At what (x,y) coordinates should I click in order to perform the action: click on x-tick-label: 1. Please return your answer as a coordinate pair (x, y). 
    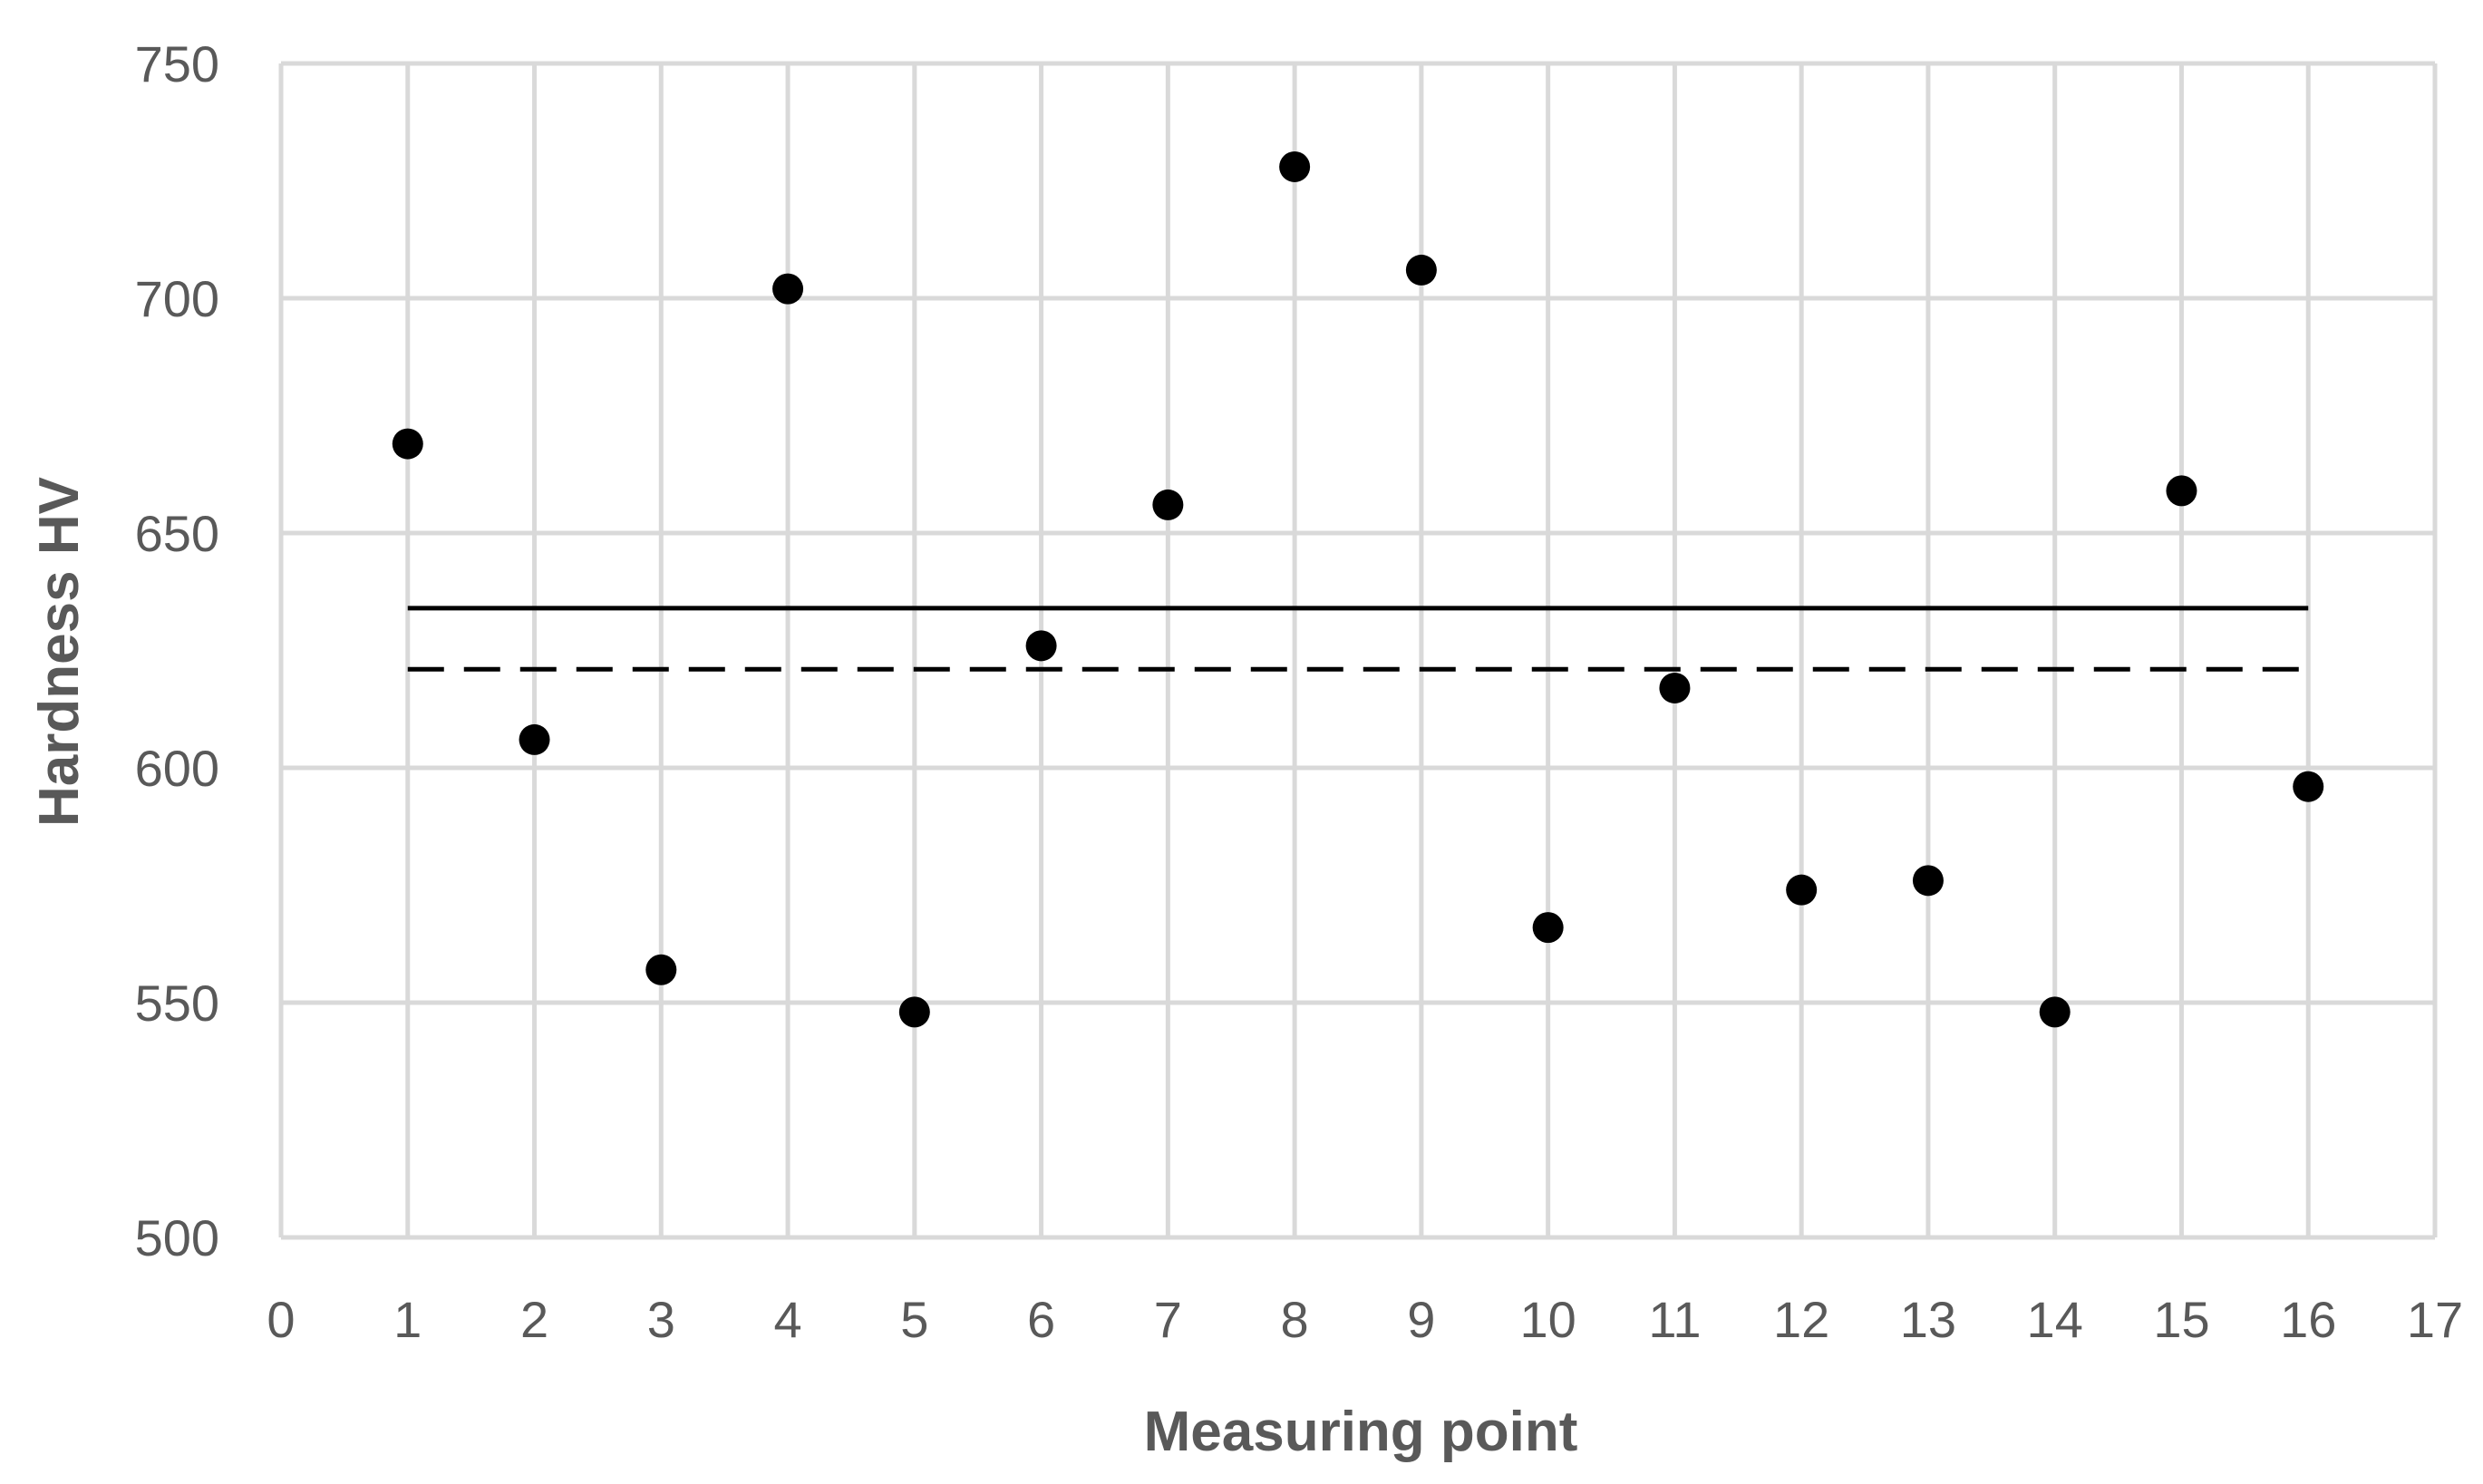
    Looking at the image, I should click on (407, 1319).